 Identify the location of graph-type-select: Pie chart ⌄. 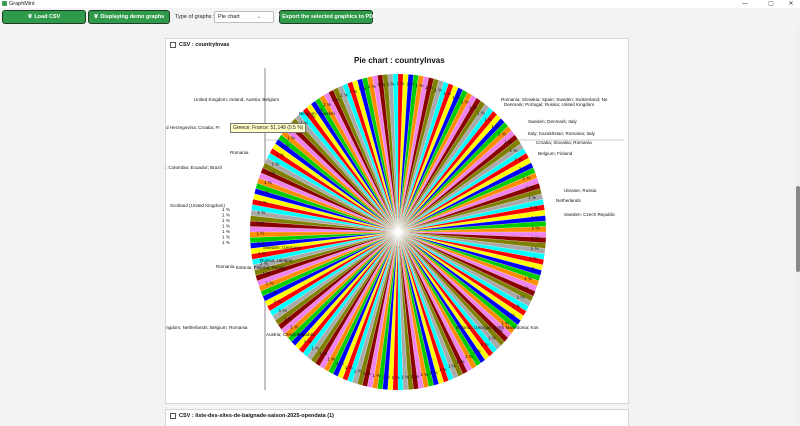
(244, 17).